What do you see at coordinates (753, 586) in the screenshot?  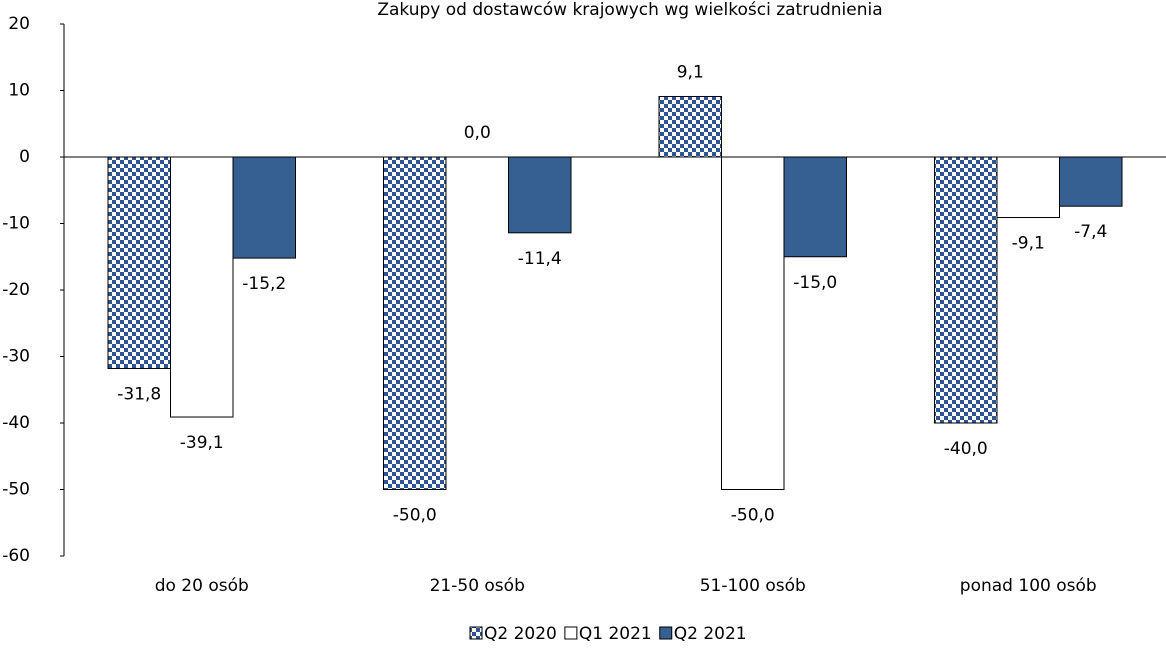 I see `x-tick-label: 51-100 osób` at bounding box center [753, 586].